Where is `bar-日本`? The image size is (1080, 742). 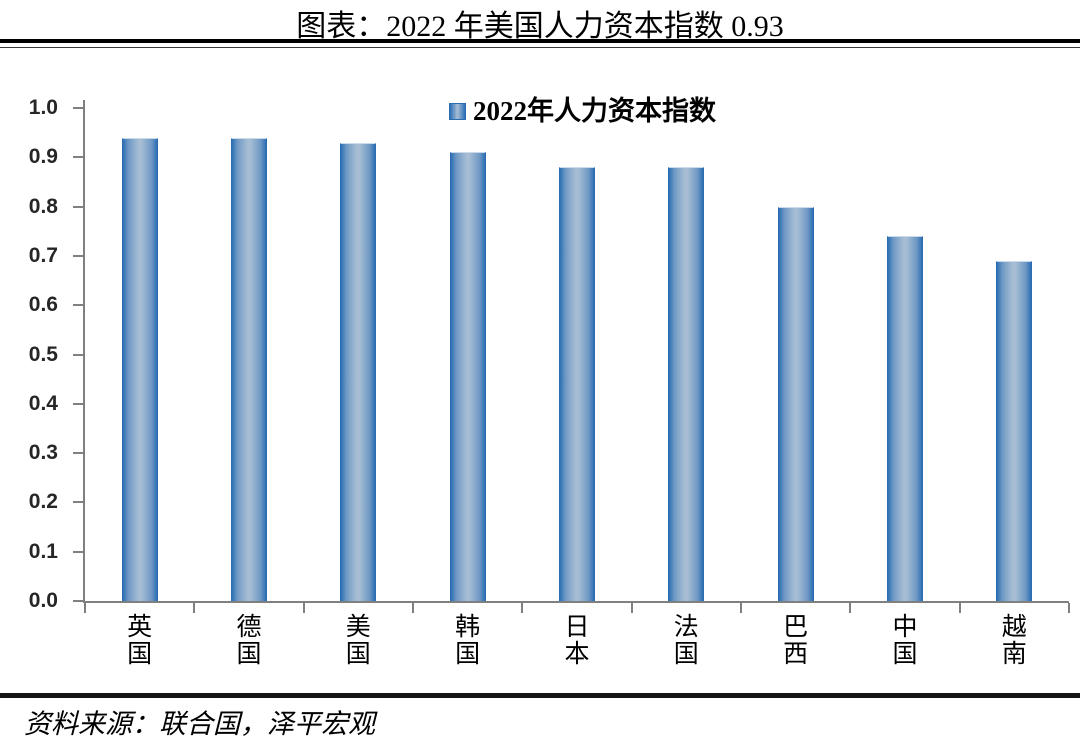 bar-日本 is located at coordinates (576, 384).